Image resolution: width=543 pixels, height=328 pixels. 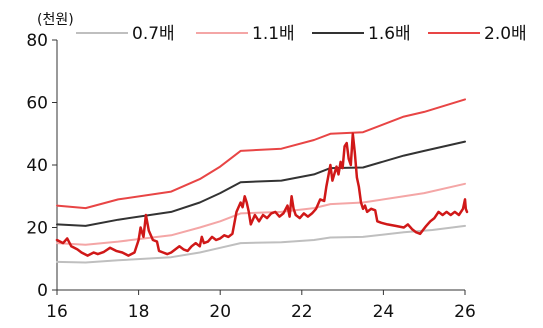 I want to click on y-tick-label: 80, so click(x=37, y=41).